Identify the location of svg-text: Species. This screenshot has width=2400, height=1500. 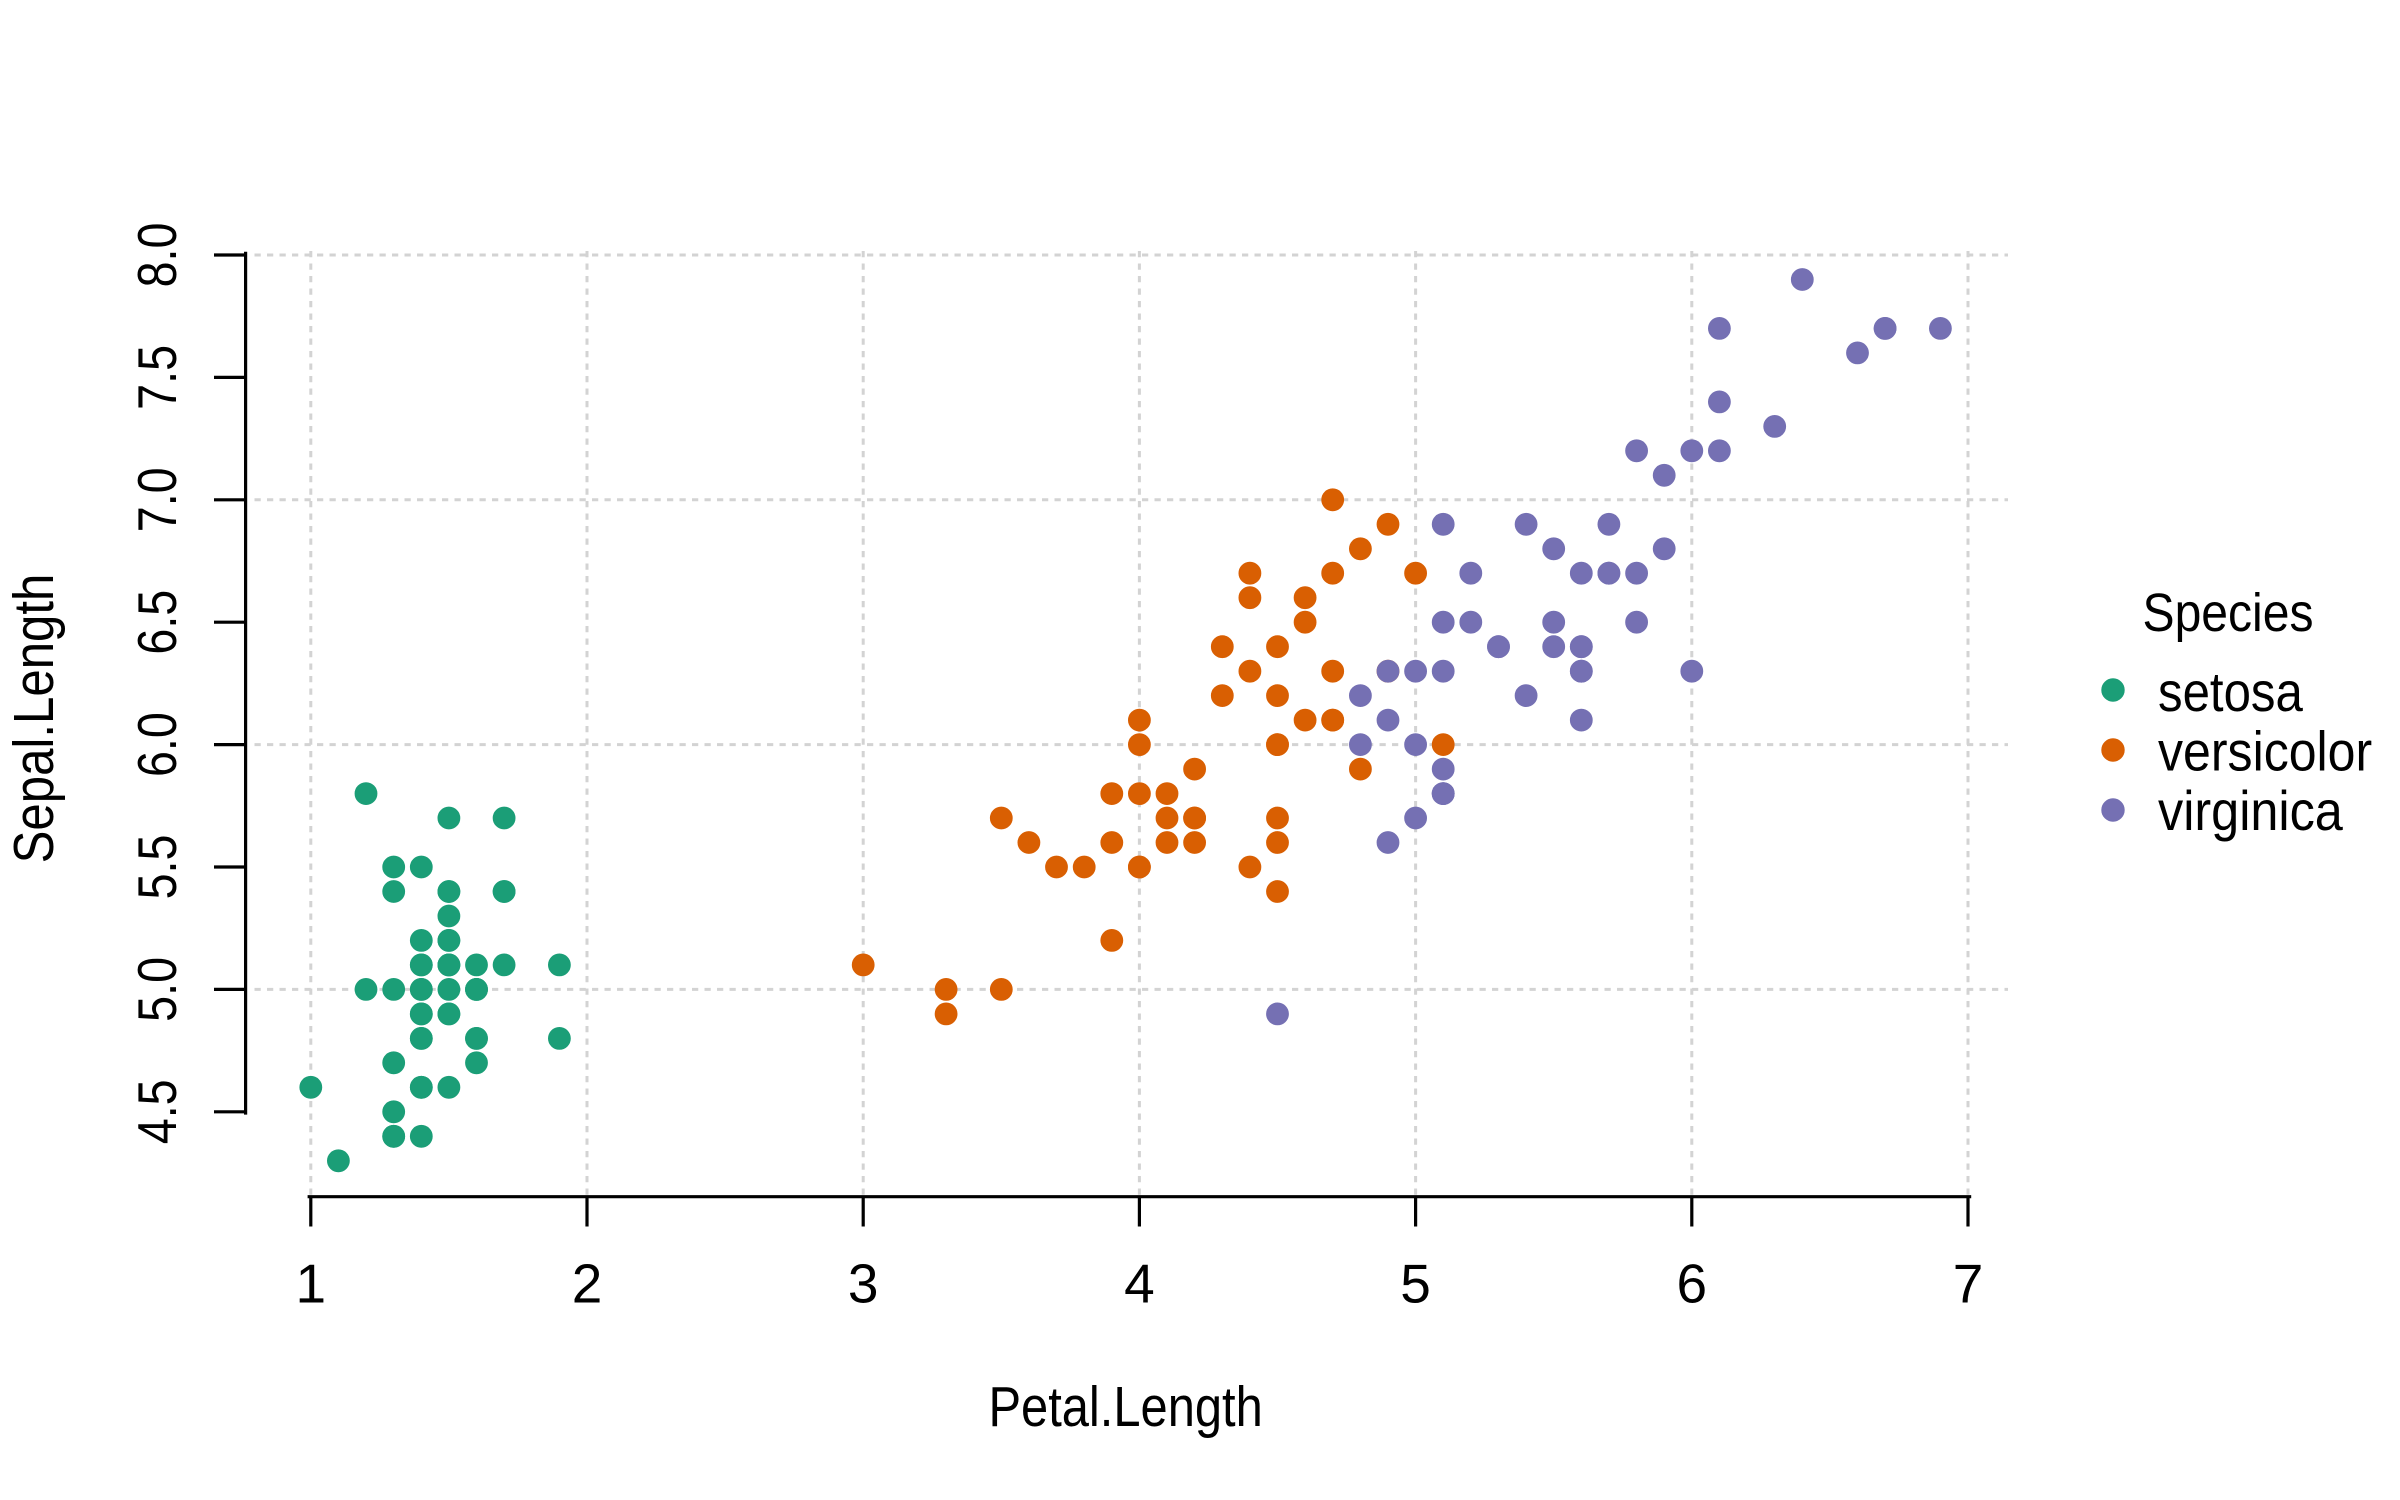
(2228, 612).